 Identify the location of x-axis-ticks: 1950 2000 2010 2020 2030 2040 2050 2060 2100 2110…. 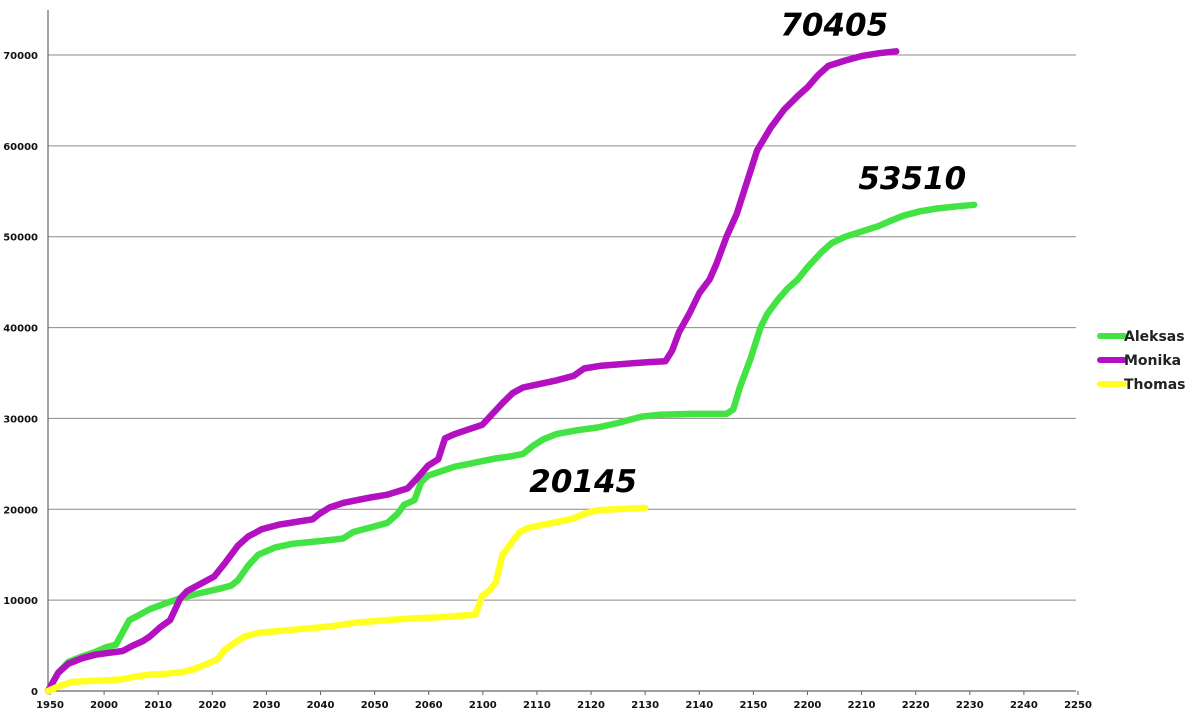
(564, 705).